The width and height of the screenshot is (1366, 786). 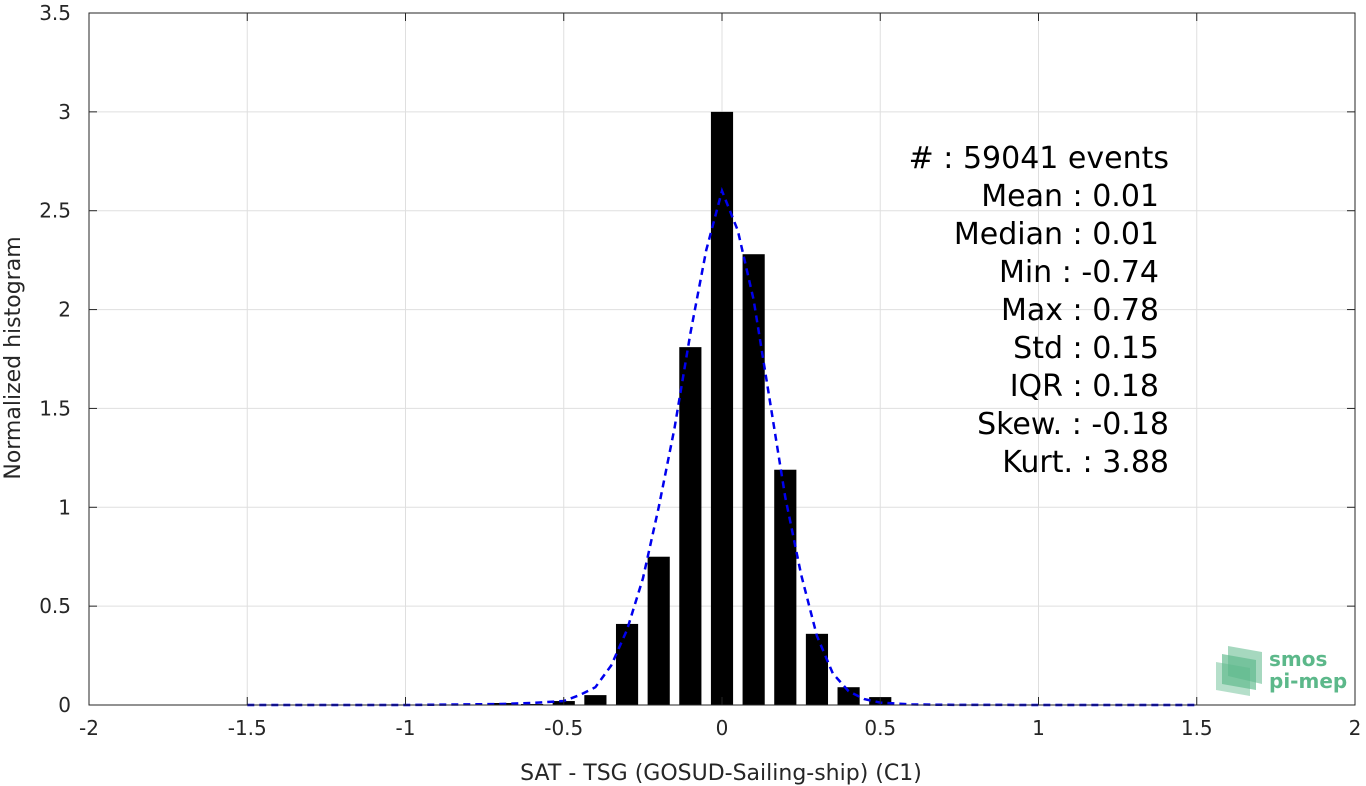 I want to click on x-tick-label-5: 0.5, so click(x=880, y=728).